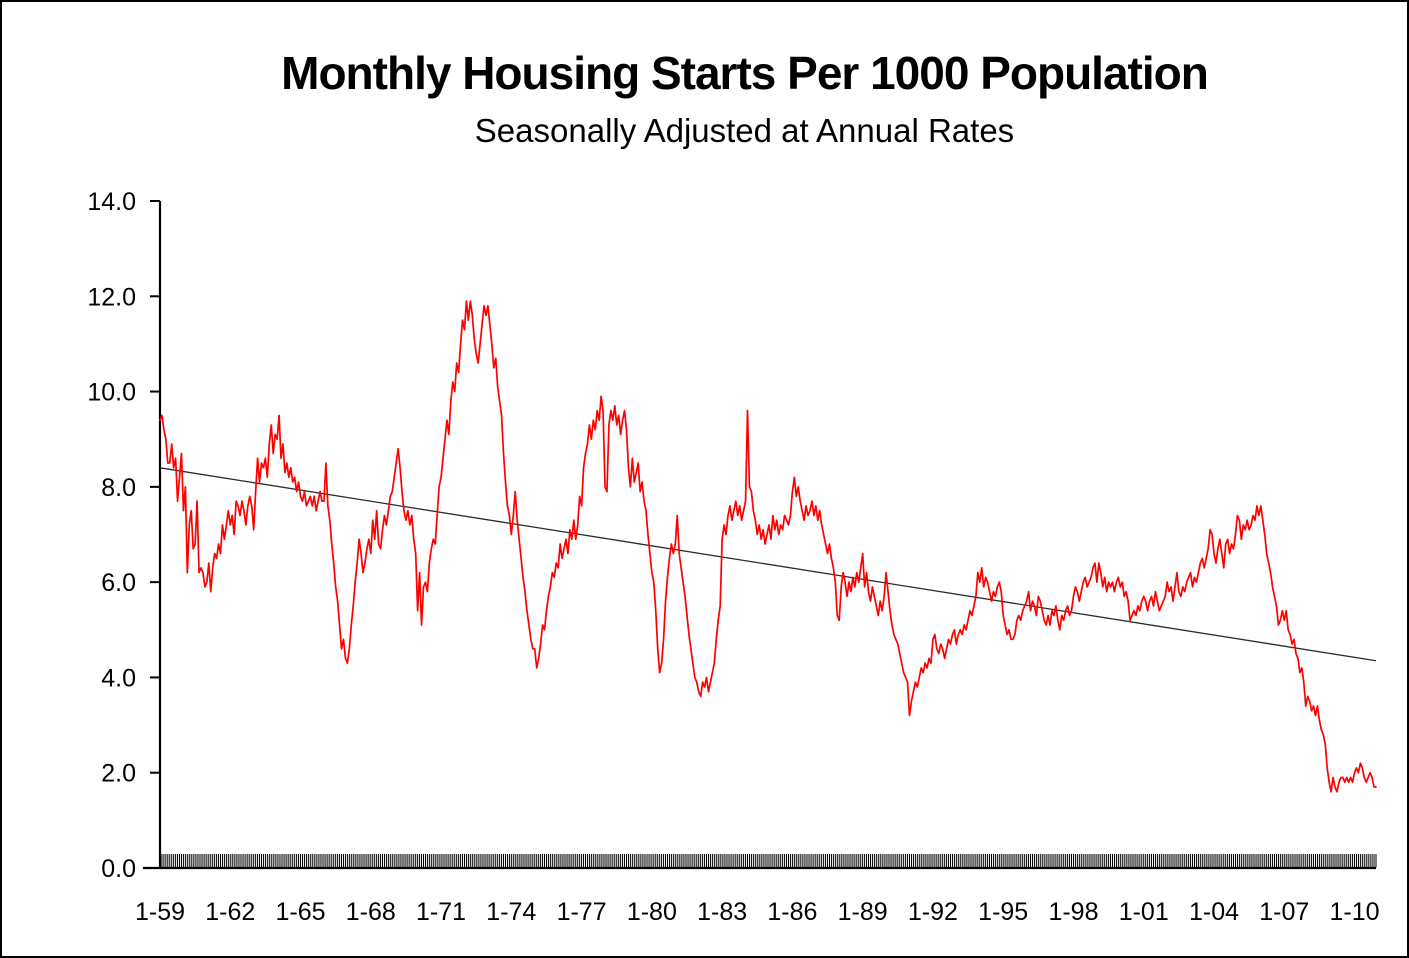 Image resolution: width=1409 pixels, height=958 pixels. I want to click on x-axis-tick-label: 1-10, so click(1355, 912).